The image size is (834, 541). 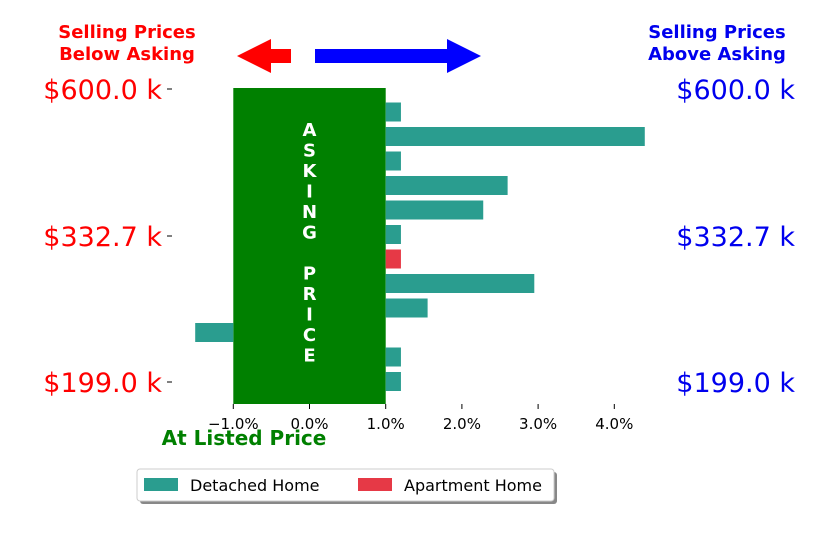 What do you see at coordinates (309, 335) in the screenshot?
I see `asking-letter: C` at bounding box center [309, 335].